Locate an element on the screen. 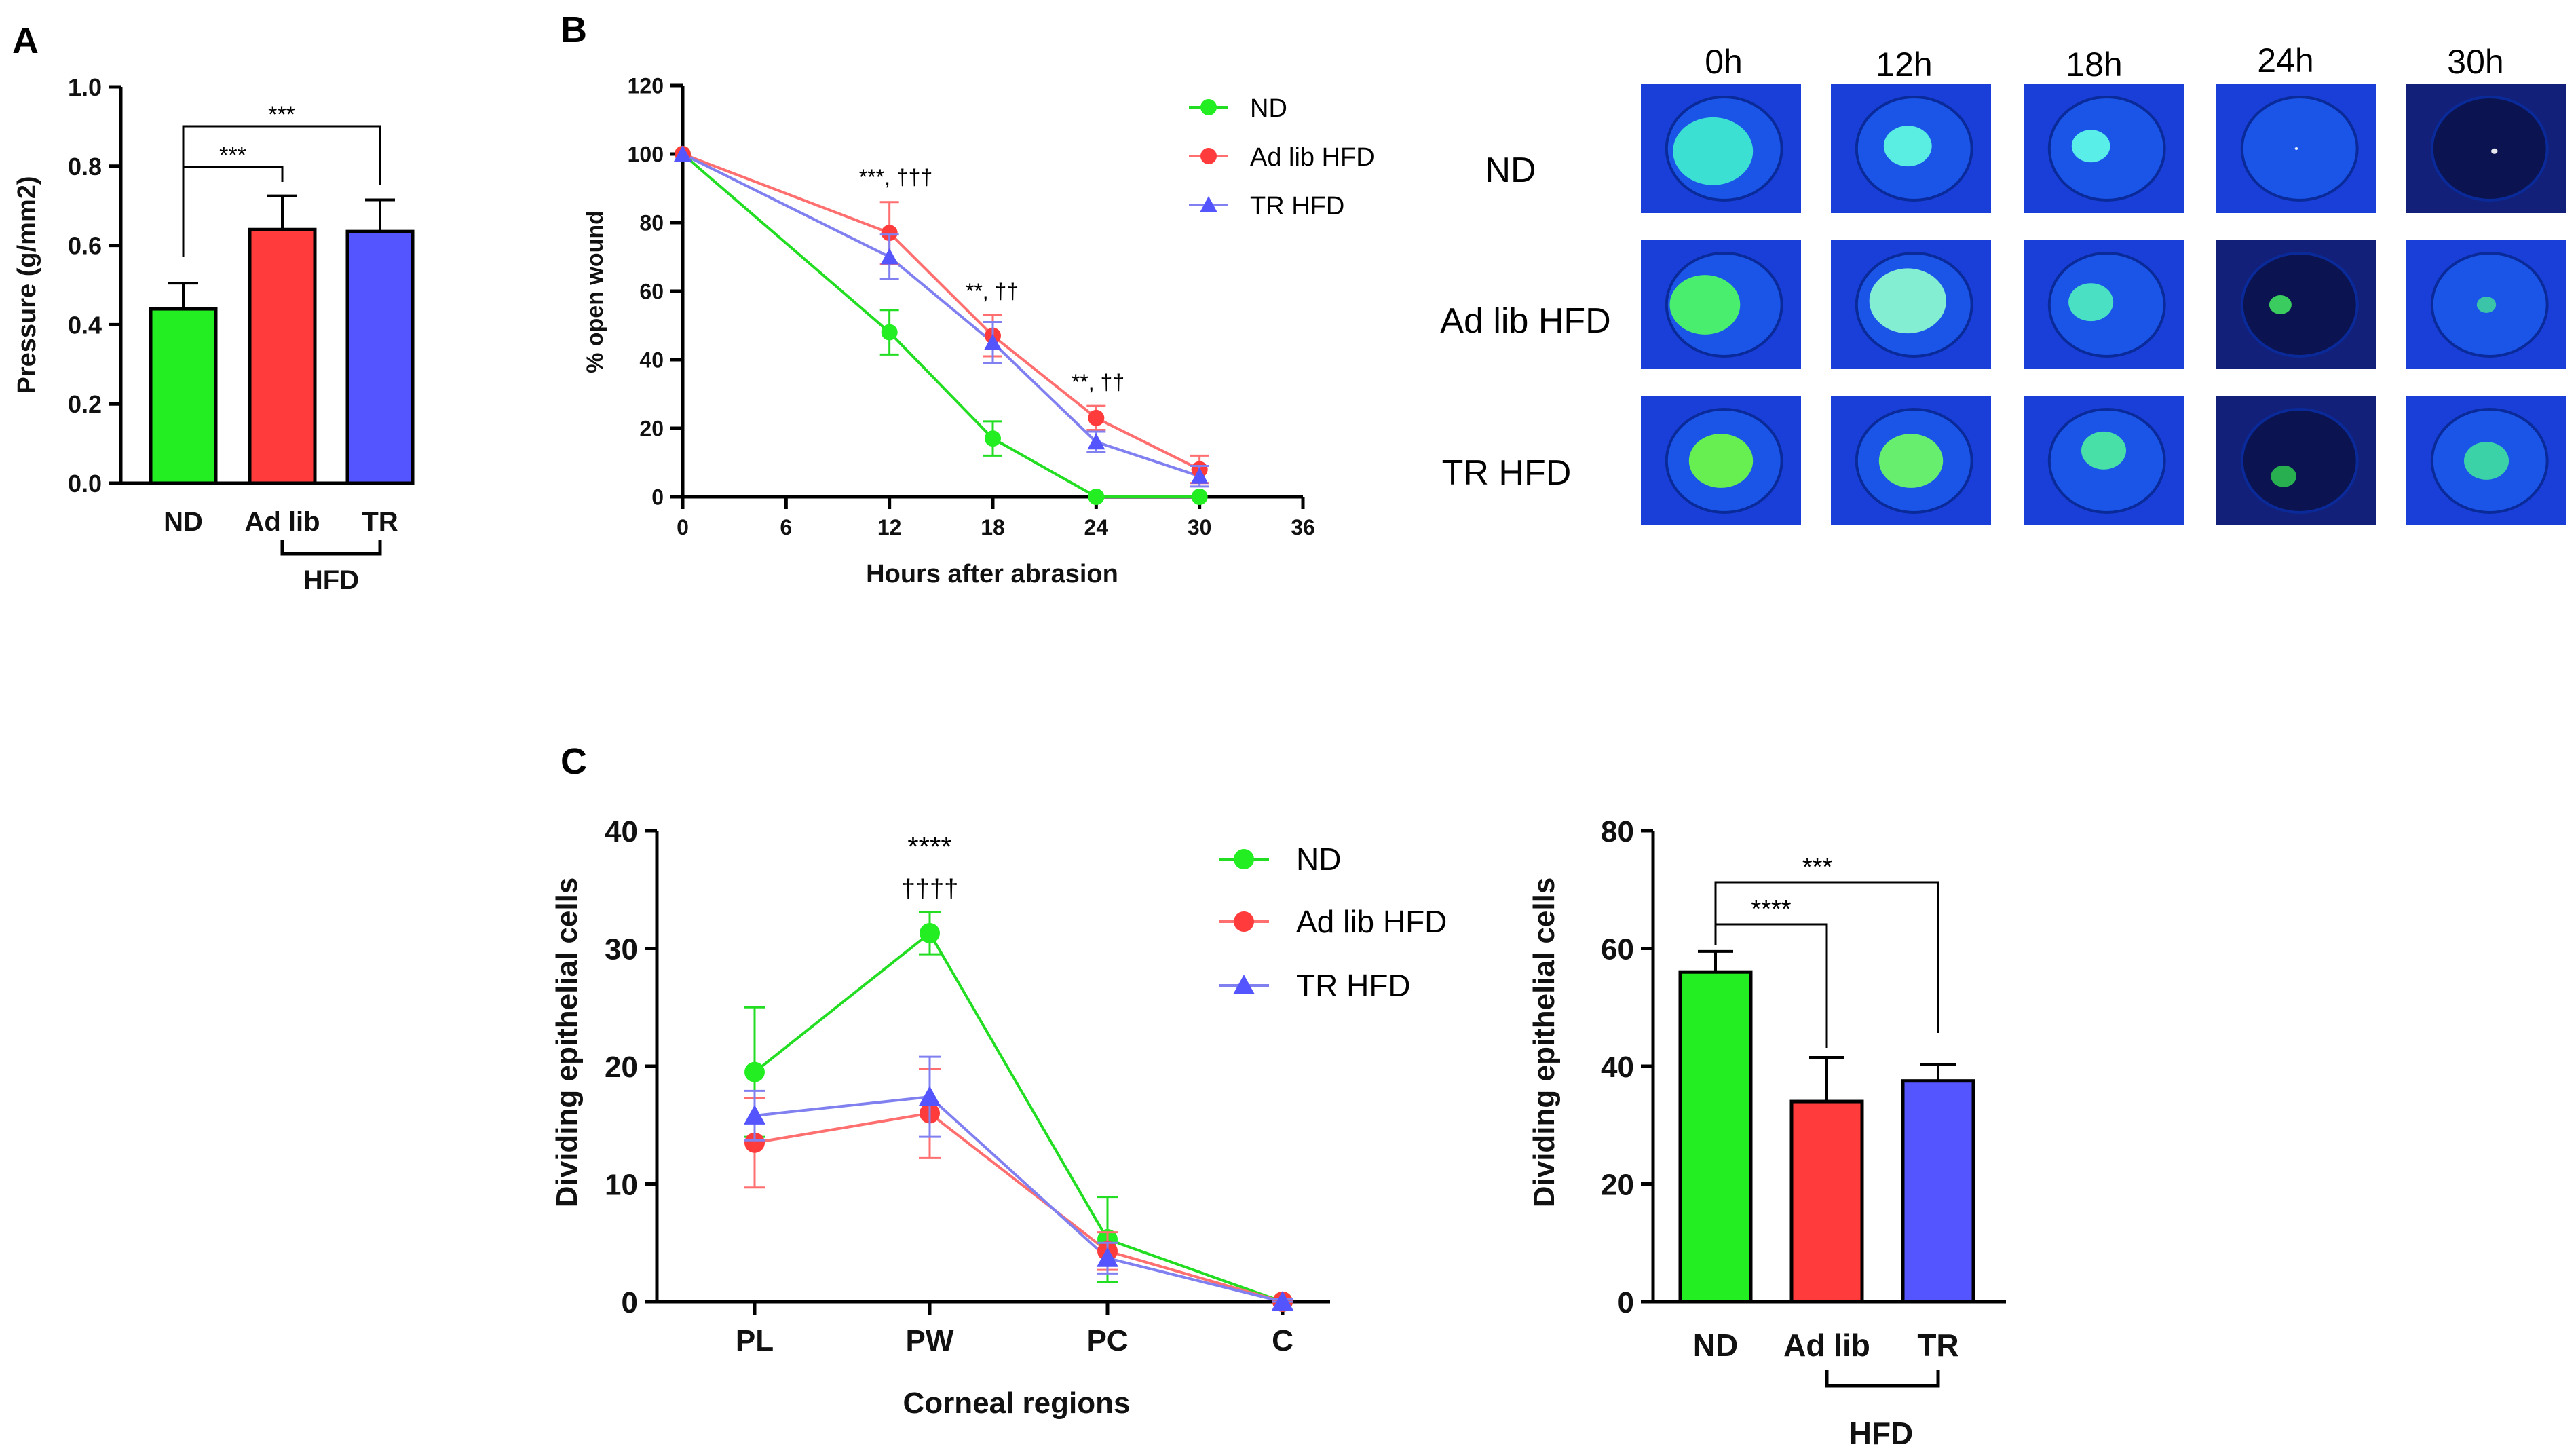  photo-row-nd: ND is located at coordinates (1510, 170).